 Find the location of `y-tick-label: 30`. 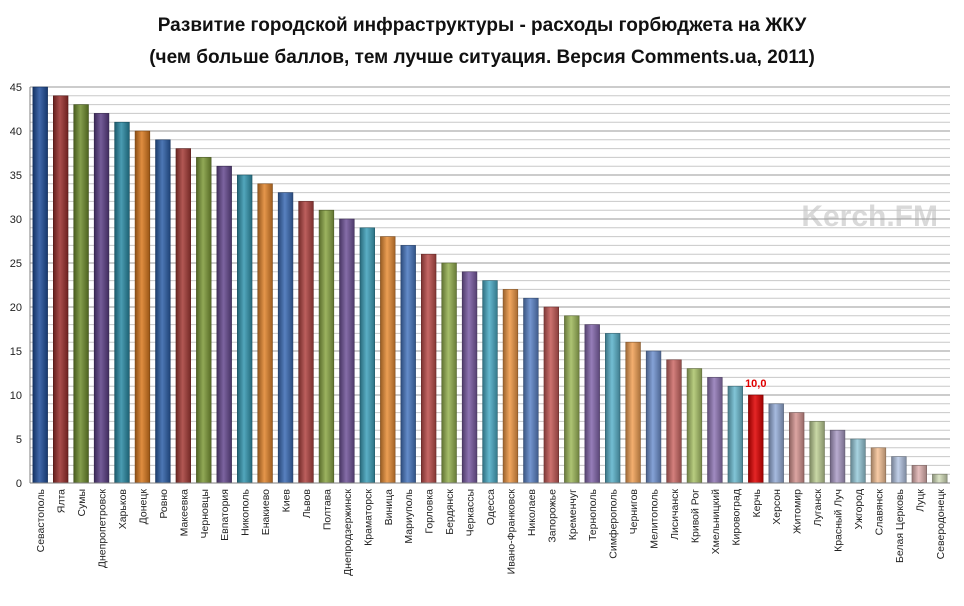

y-tick-label: 30 is located at coordinates (16, 220).